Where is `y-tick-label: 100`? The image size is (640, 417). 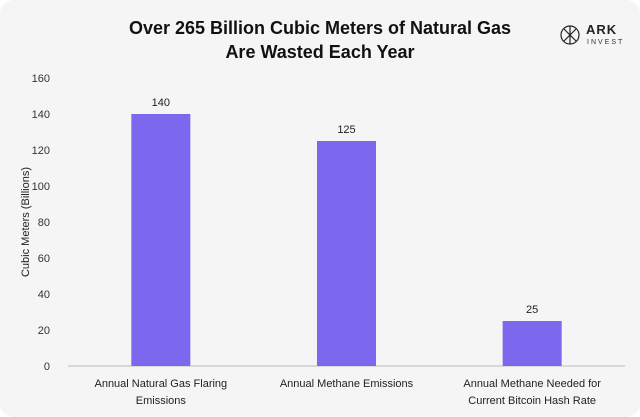 y-tick-label: 100 is located at coordinates (41, 187).